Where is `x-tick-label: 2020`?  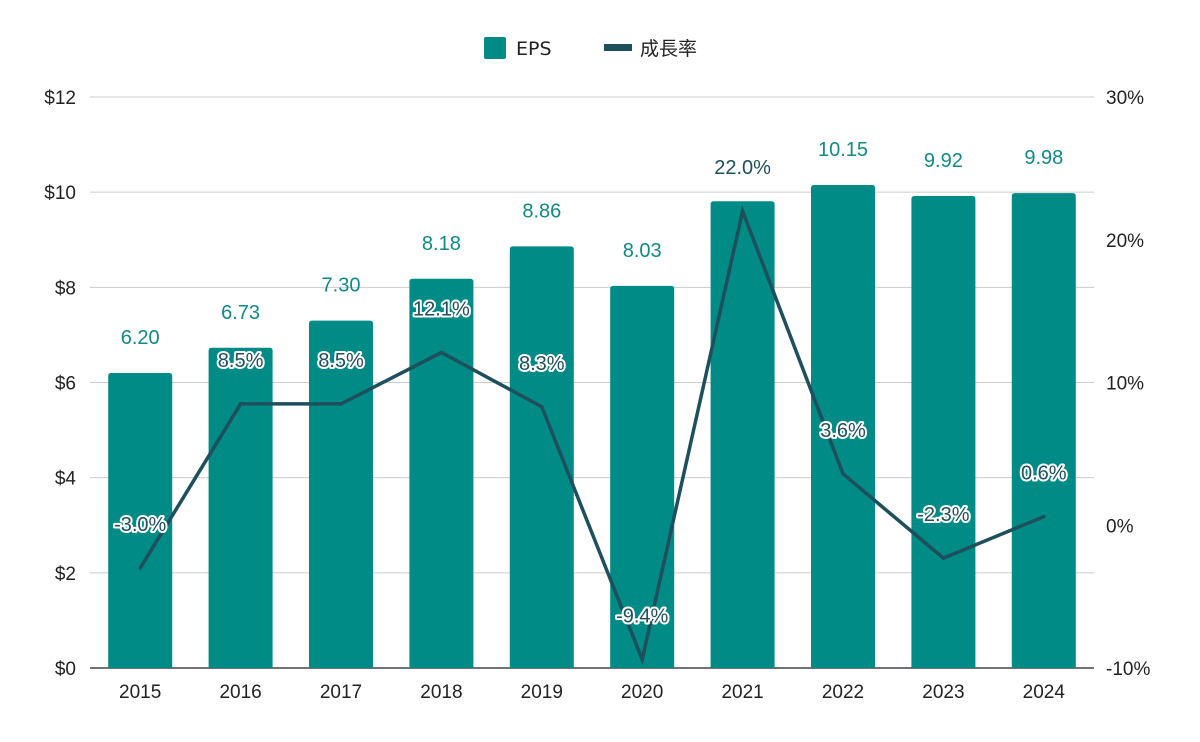
x-tick-label: 2020 is located at coordinates (642, 692).